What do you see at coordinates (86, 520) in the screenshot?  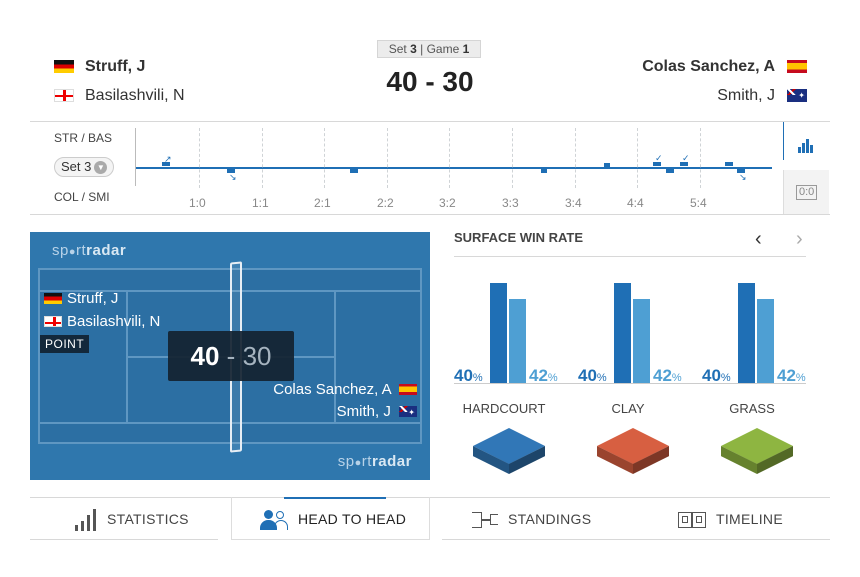 I see `statistics-icon` at bounding box center [86, 520].